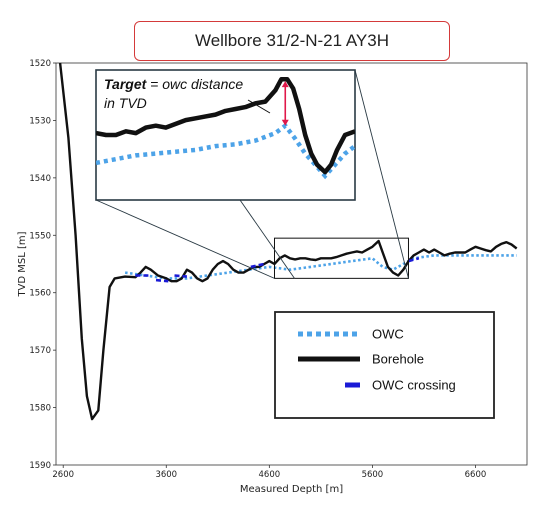 The height and width of the screenshot is (511, 550). I want to click on legend-owc-crossing-label: OWC crossing, so click(414, 385).